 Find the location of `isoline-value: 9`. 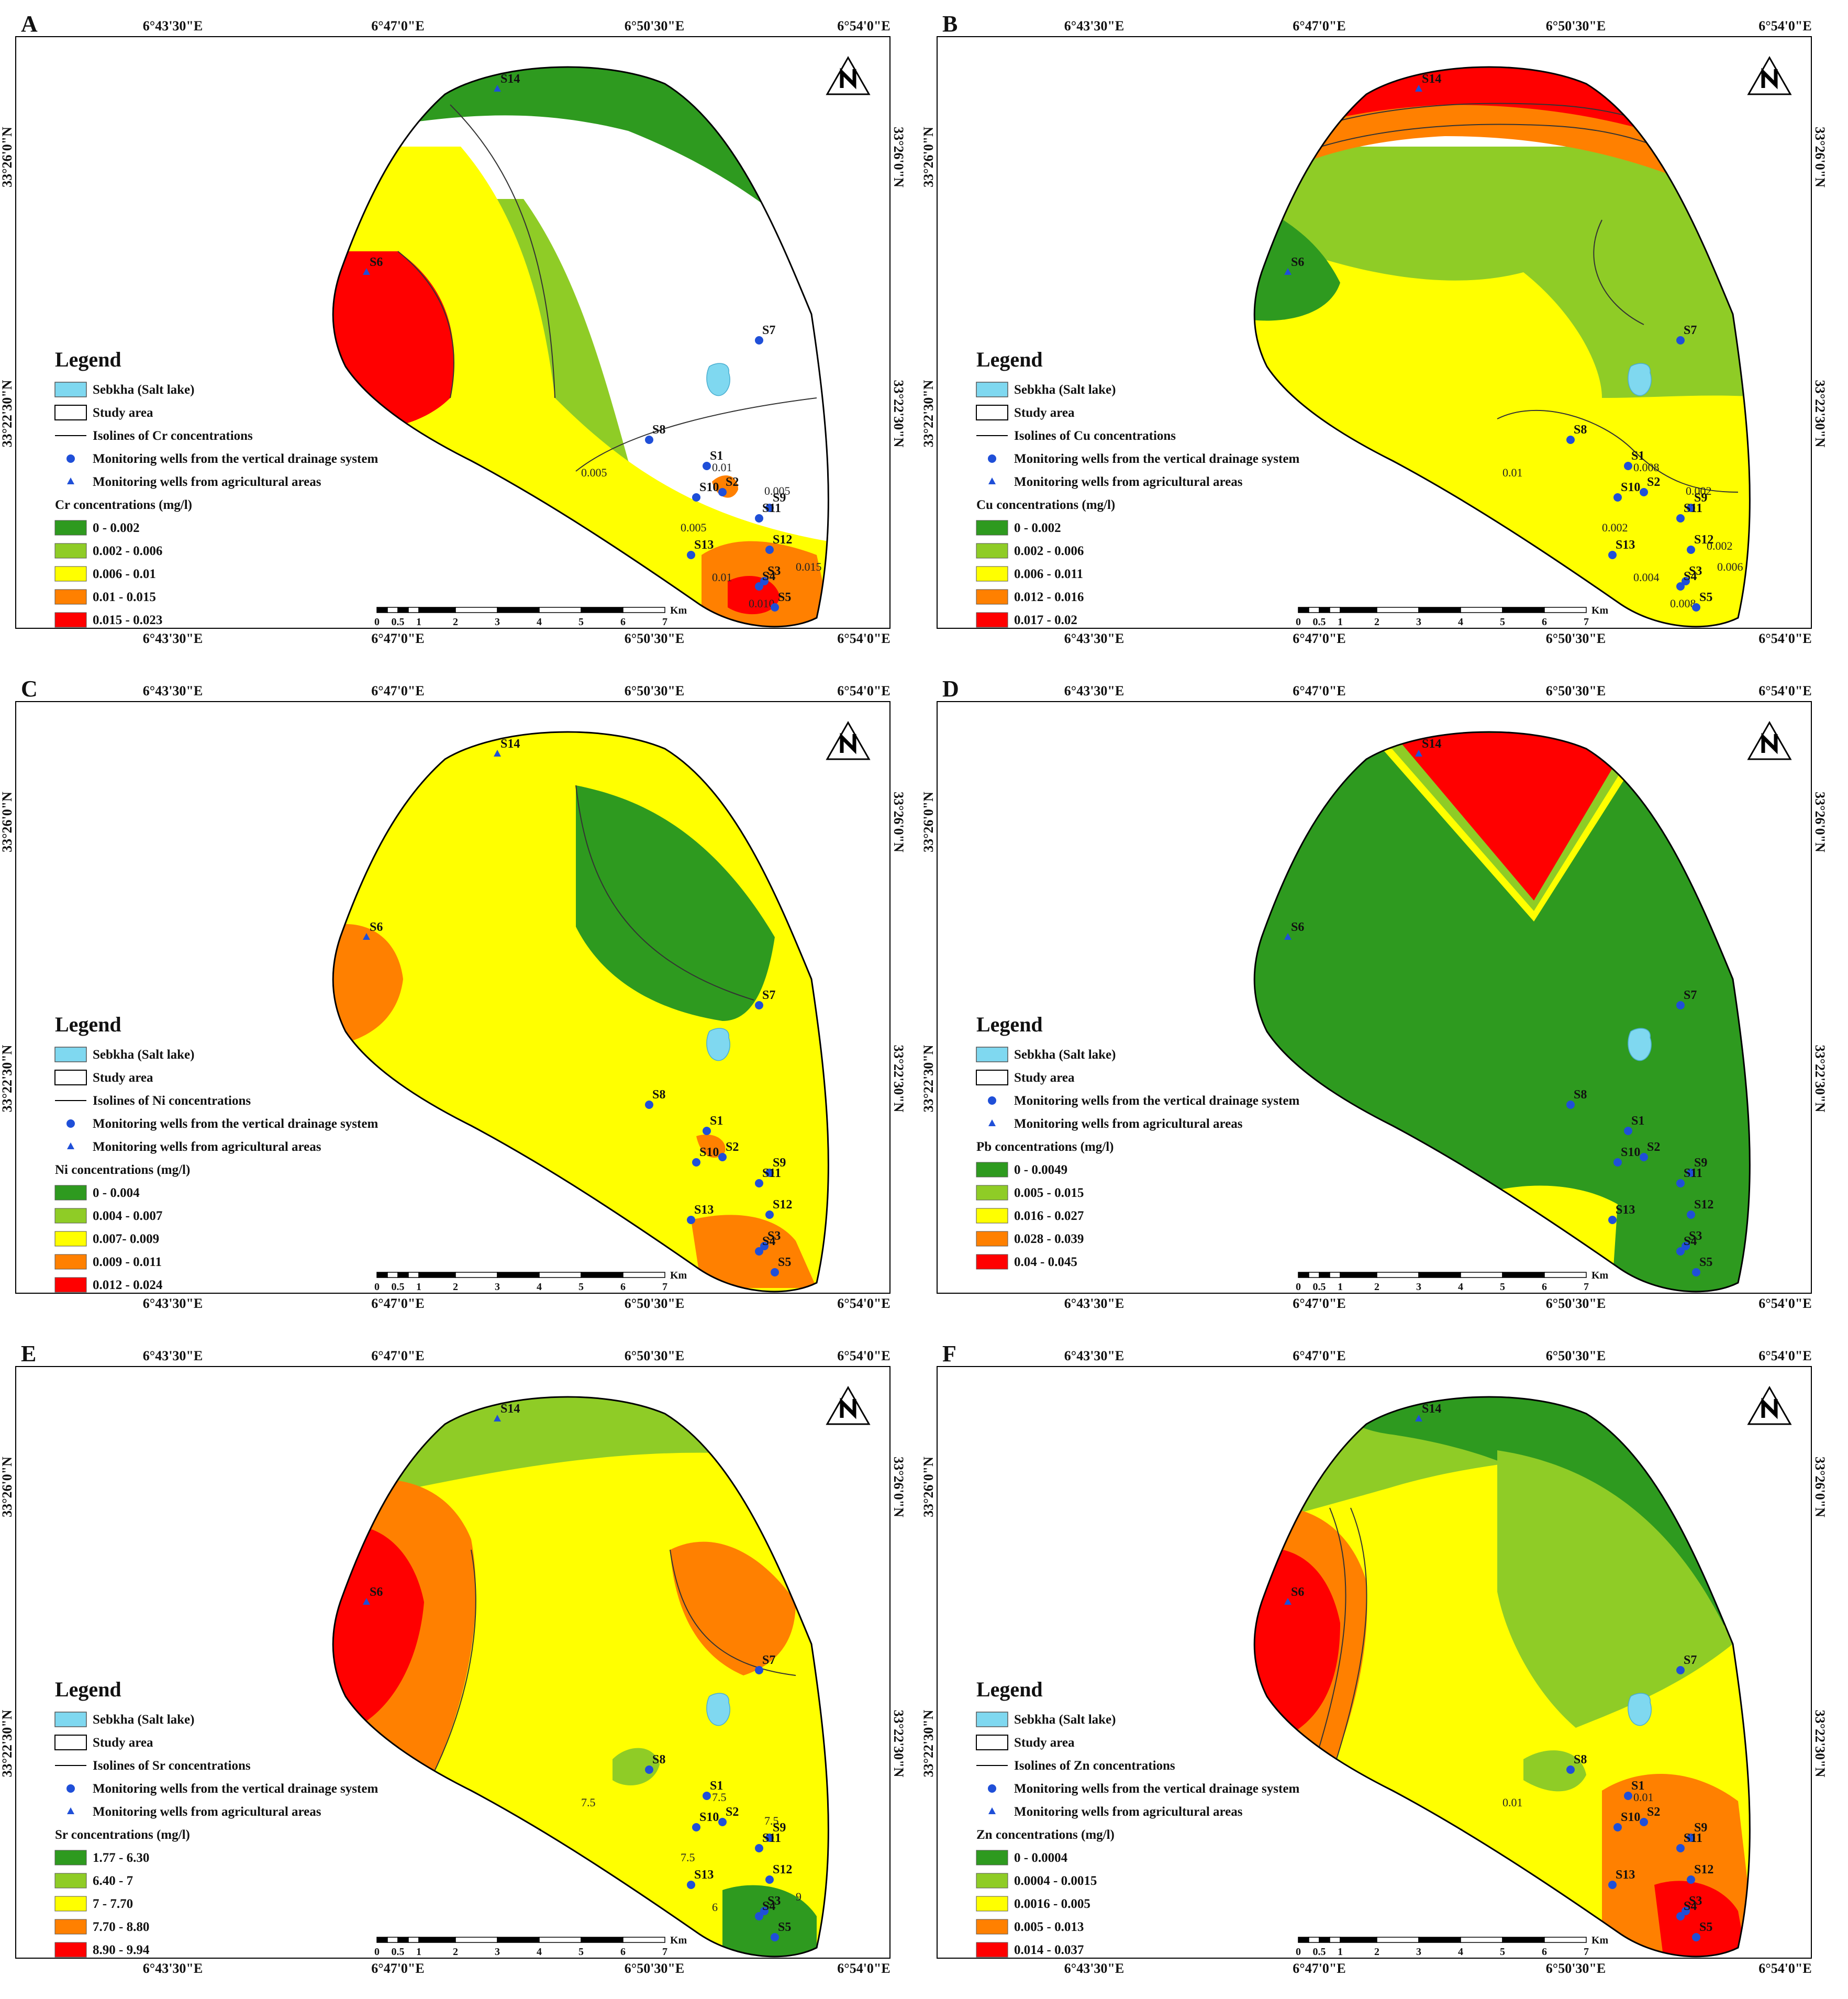

isoline-value: 9 is located at coordinates (798, 1897).